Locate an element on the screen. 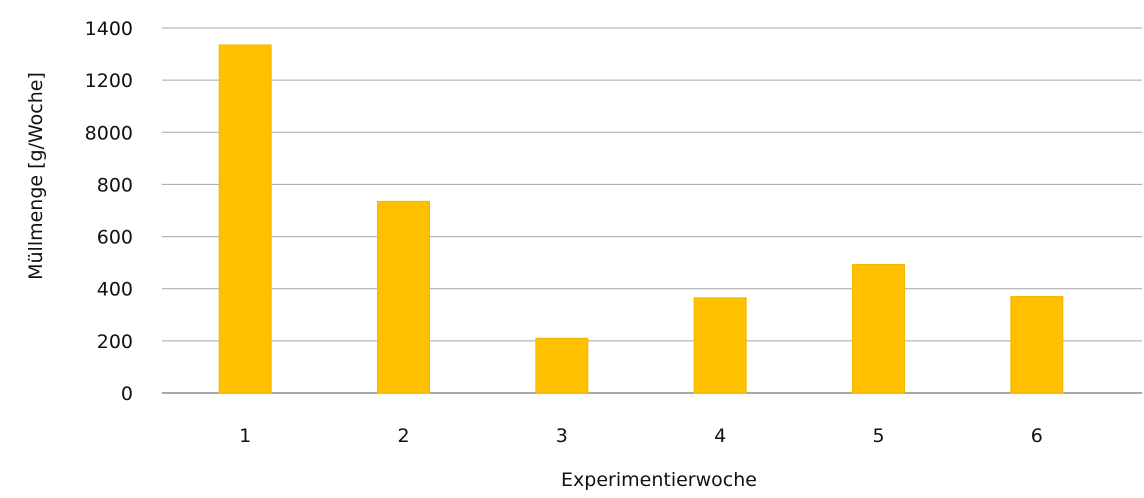  y-tick-label: 1200 is located at coordinates (109, 81).